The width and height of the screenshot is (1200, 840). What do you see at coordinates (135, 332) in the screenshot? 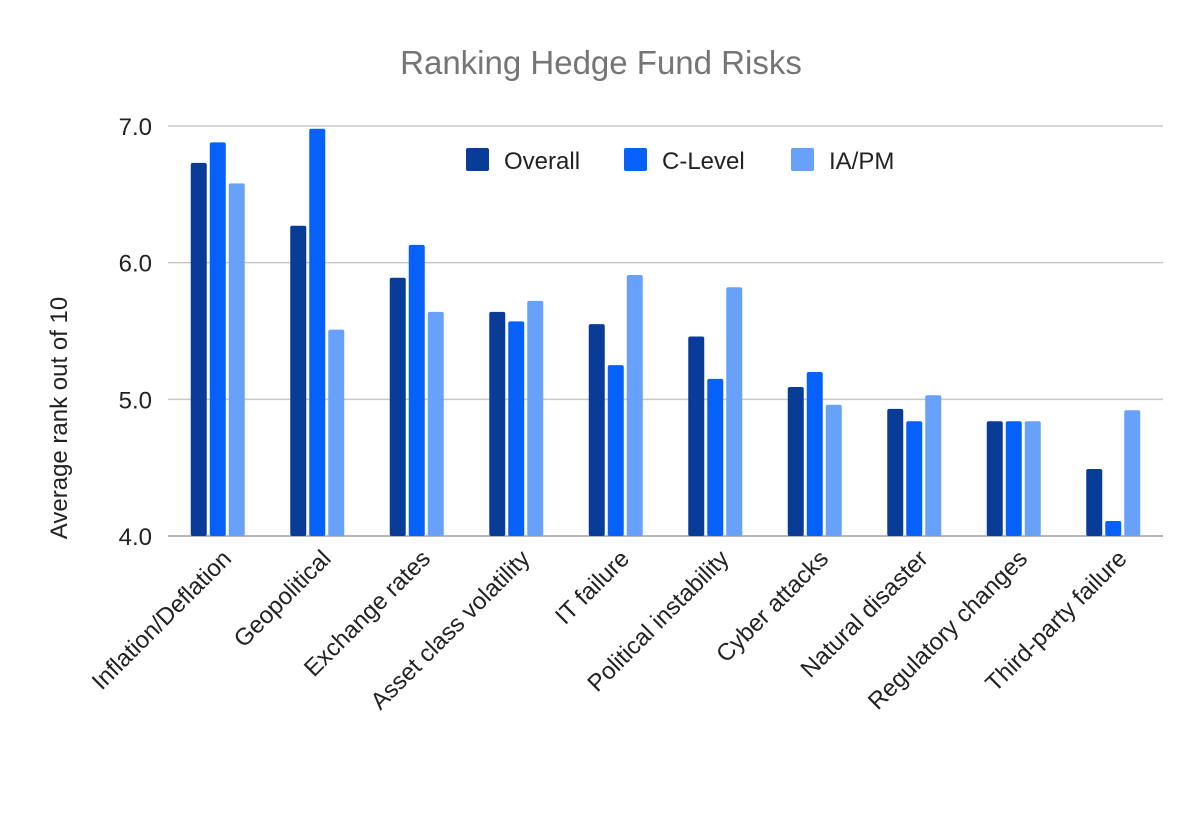
I see `y-axis-ticks: 4.0 5.0 6.0 7.0` at bounding box center [135, 332].